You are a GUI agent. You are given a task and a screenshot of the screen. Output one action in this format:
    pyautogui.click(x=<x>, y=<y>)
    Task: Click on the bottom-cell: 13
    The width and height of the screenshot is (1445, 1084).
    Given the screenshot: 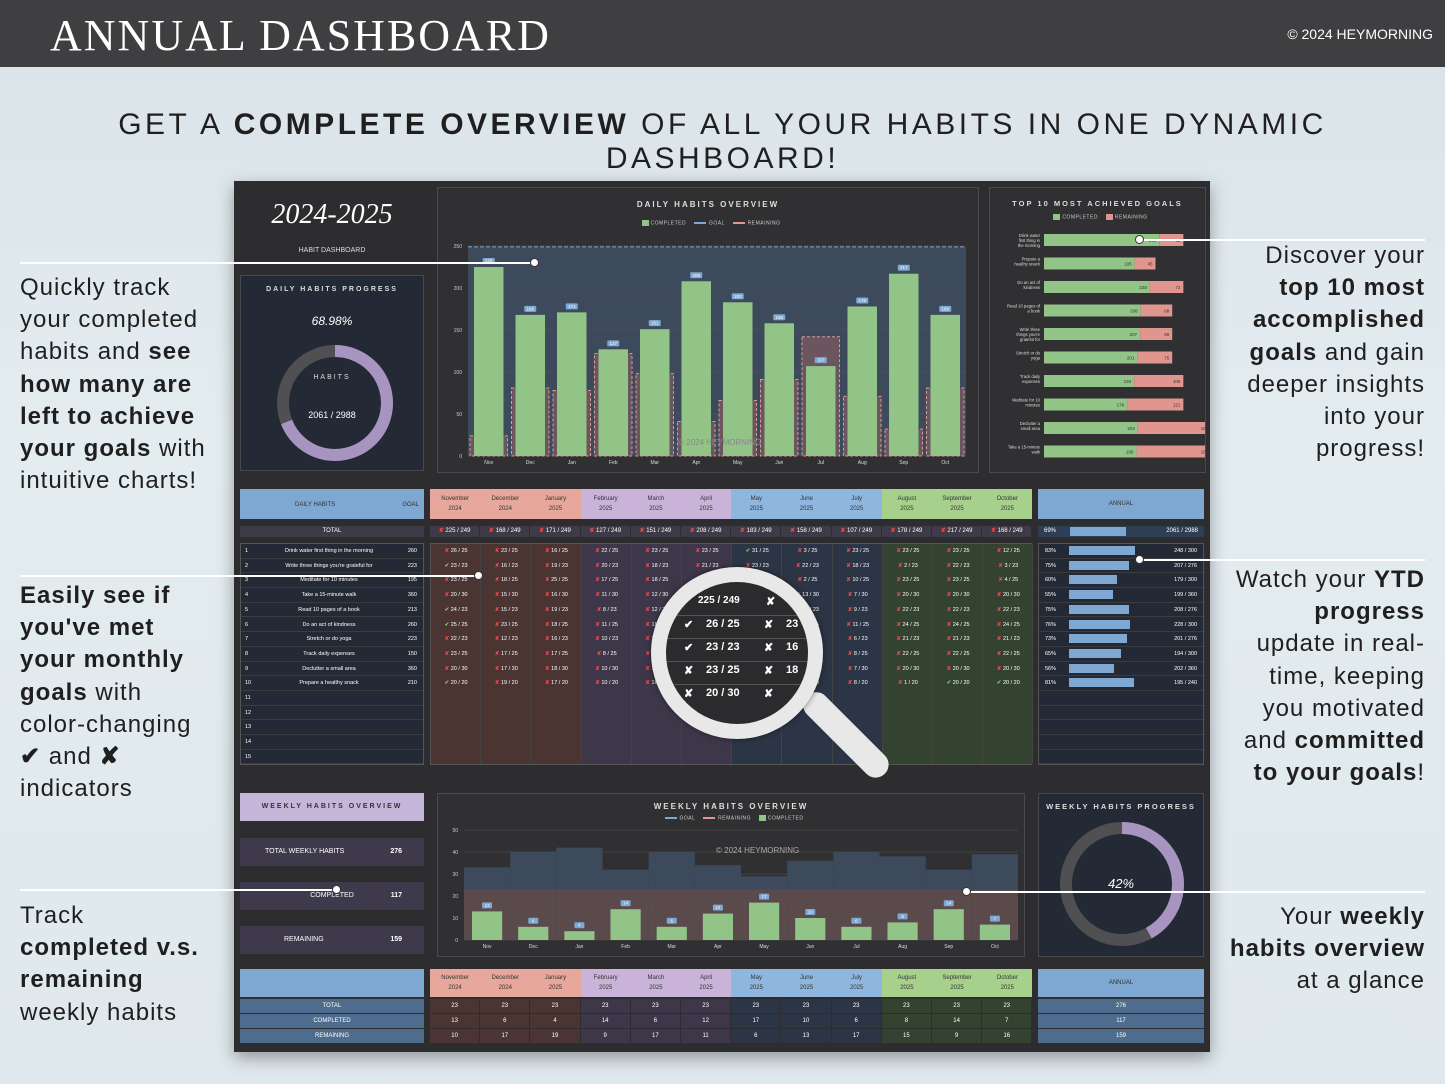 What is the action you would take?
    pyautogui.click(x=455, y=1021)
    